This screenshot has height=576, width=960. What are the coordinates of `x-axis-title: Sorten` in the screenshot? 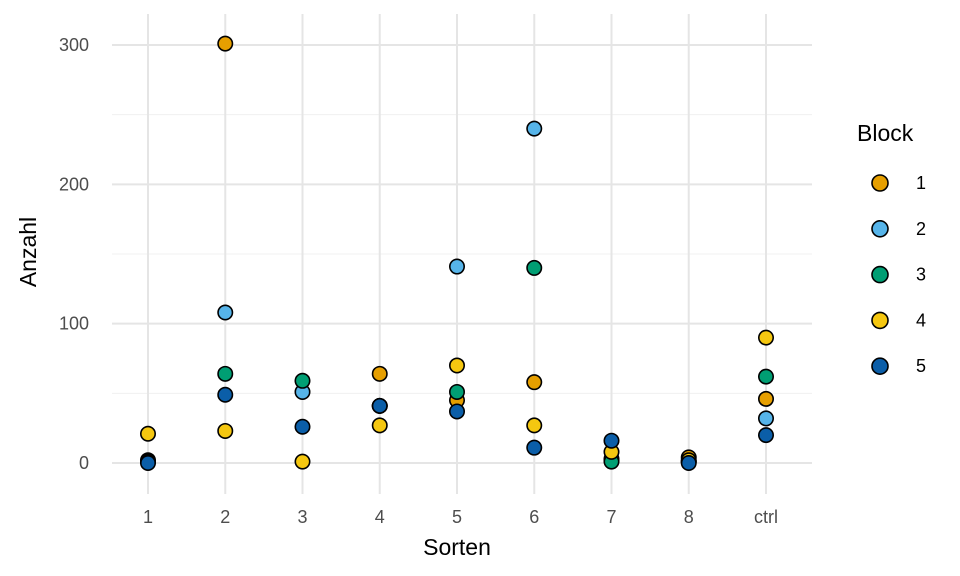 It's located at (457, 547).